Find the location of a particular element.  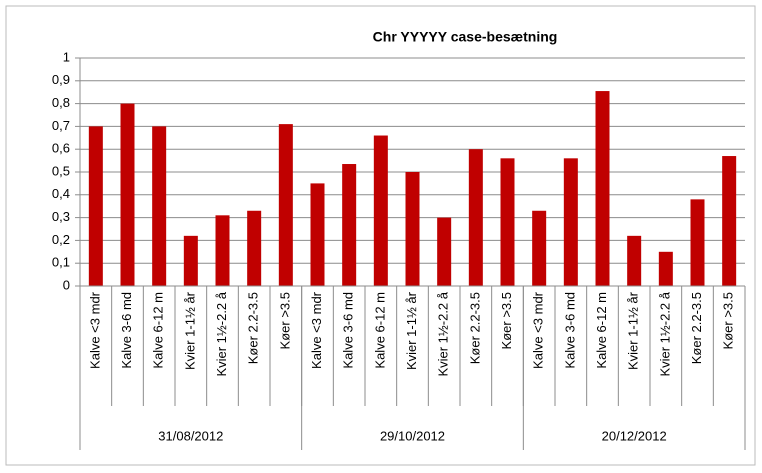

y-tick-label: 0,3 is located at coordinates (61, 216).